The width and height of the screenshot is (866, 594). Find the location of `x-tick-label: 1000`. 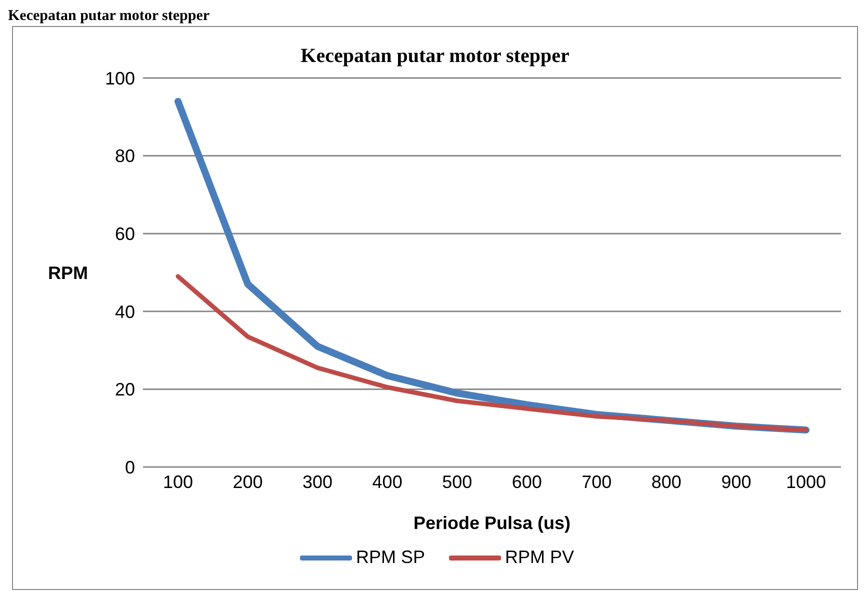

x-tick-label: 1000 is located at coordinates (806, 482).